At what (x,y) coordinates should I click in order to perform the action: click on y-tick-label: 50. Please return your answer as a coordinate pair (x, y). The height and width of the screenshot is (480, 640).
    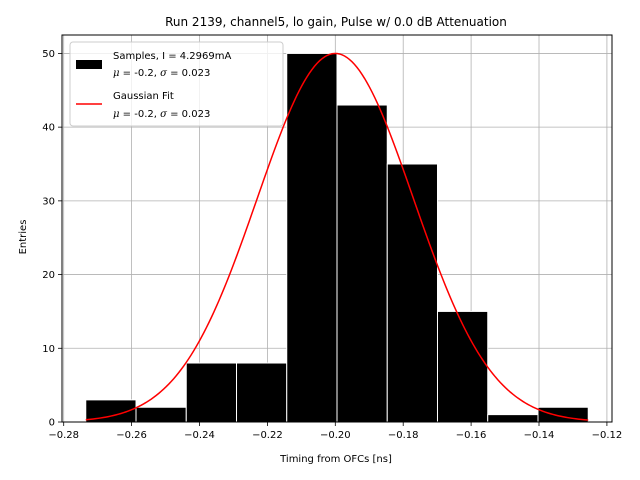
    Looking at the image, I should click on (48, 54).